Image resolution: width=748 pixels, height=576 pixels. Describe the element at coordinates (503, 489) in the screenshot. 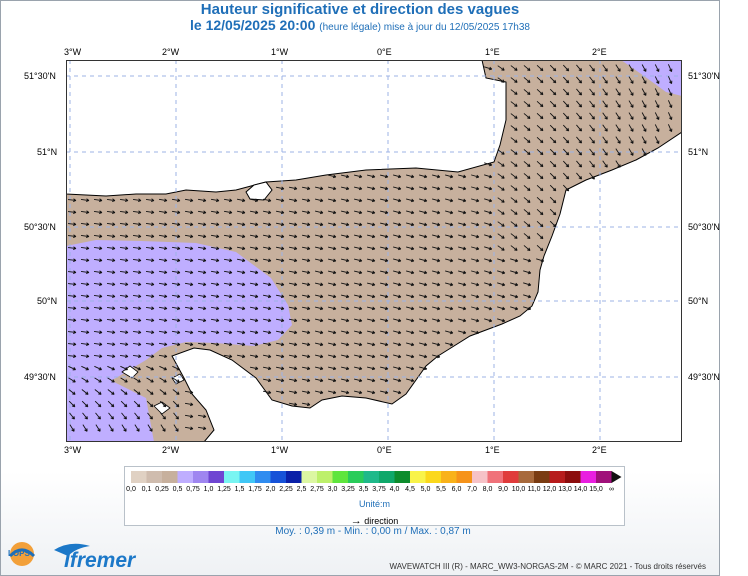

I see `legend-tick-label: 9,0` at that location.